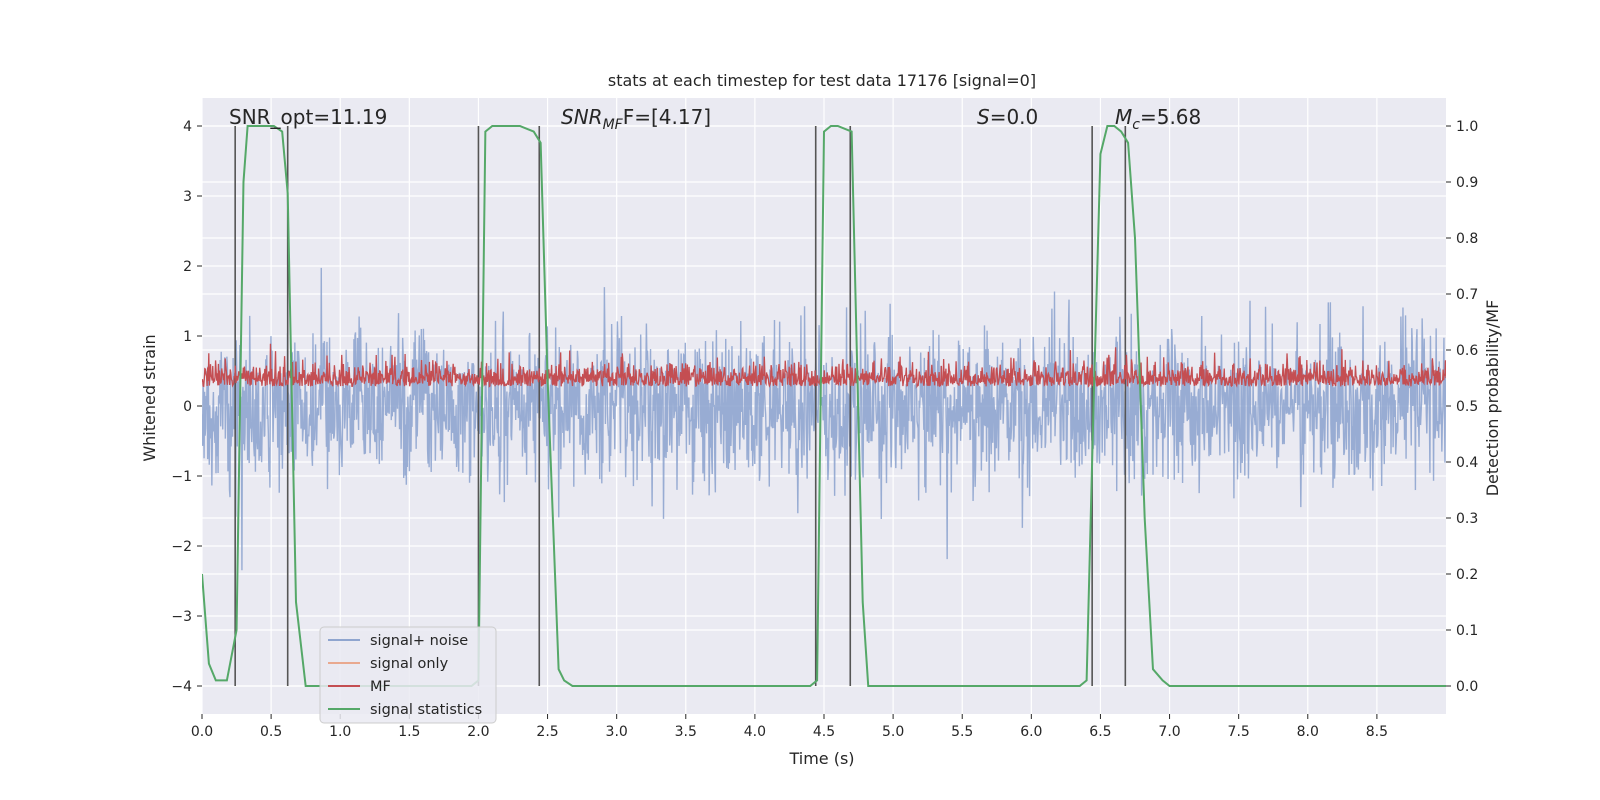 This screenshot has height=800, width=1600. I want to click on y-right-tick-label: 0.3, so click(1467, 519).